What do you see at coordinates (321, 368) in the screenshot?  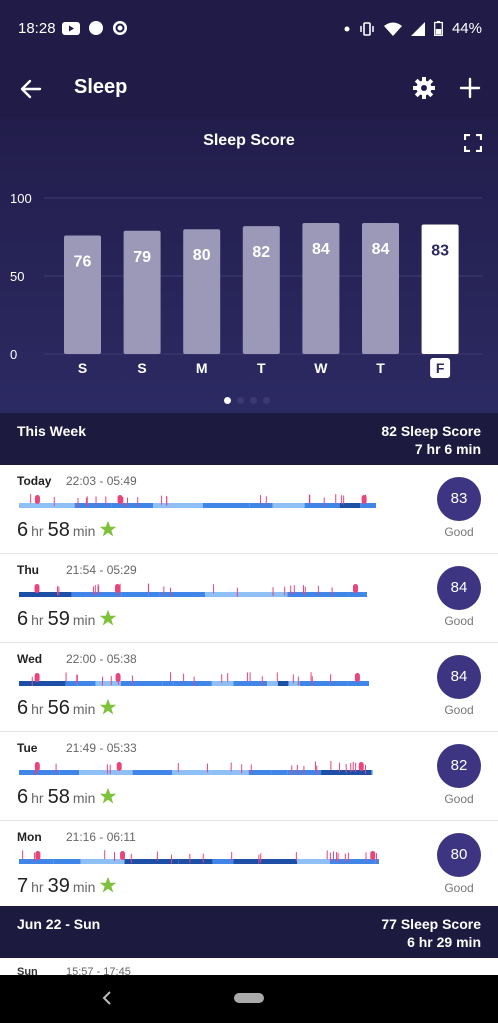 I see `x-tick-label: W` at bounding box center [321, 368].